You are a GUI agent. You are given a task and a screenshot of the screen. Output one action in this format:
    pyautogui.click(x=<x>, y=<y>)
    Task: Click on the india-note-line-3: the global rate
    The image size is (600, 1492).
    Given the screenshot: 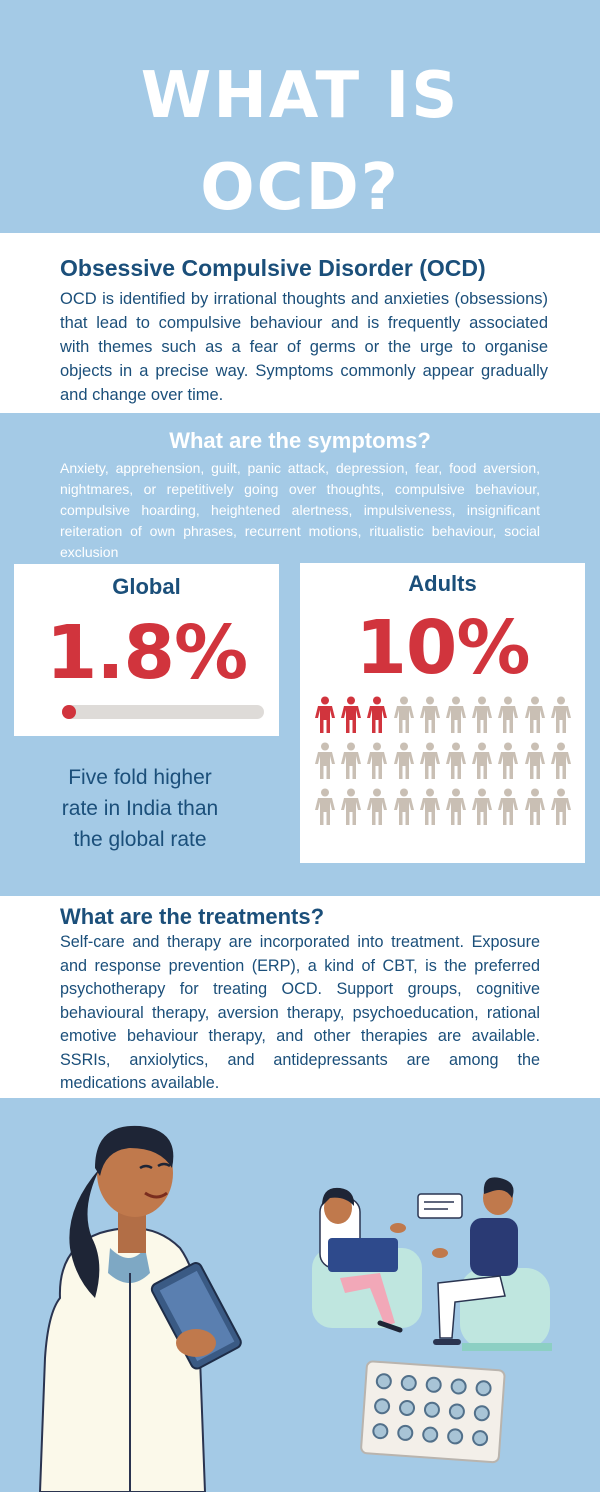 What is the action you would take?
    pyautogui.click(x=140, y=839)
    